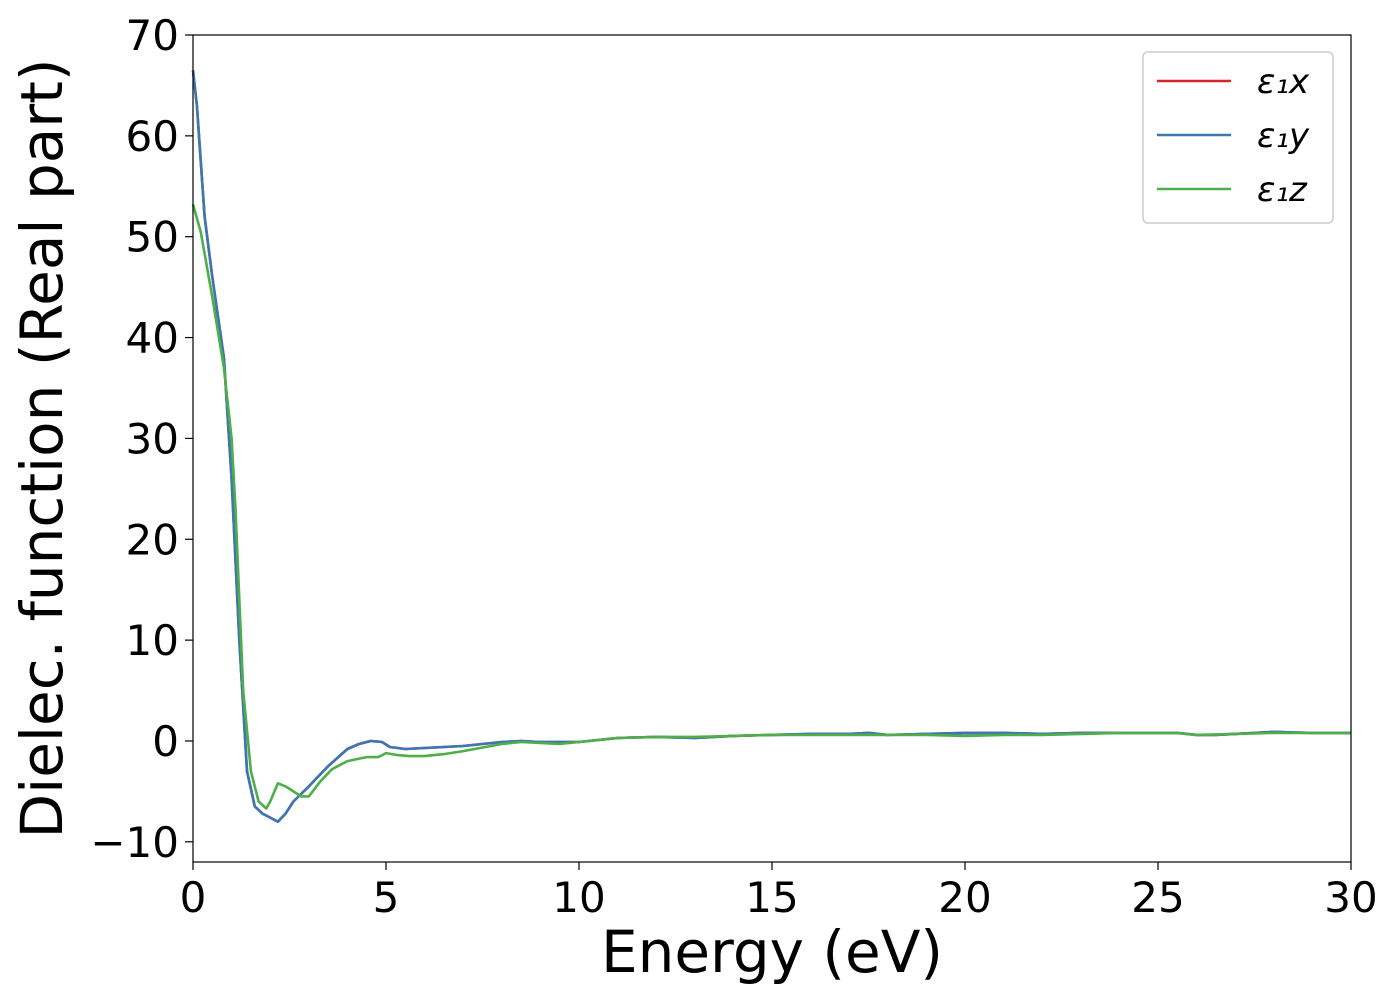 Image resolution: width=1400 pixels, height=1000 pixels. Describe the element at coordinates (152, 35) in the screenshot. I see `y-tick-label: 70` at that location.